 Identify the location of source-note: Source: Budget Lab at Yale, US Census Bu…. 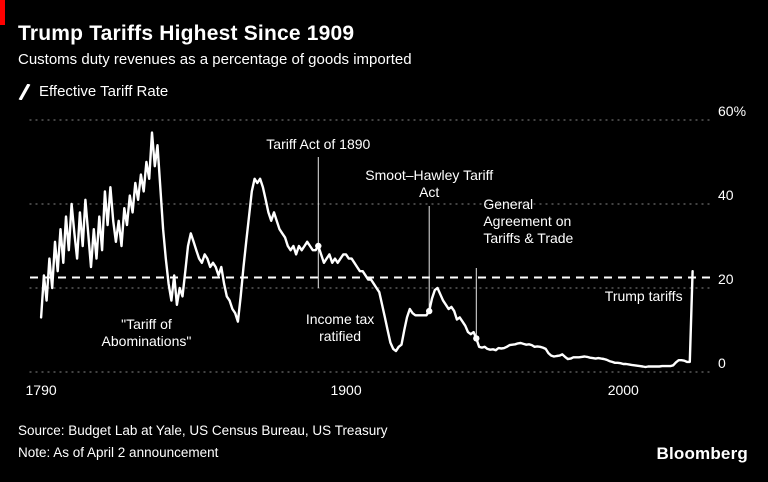
(203, 430).